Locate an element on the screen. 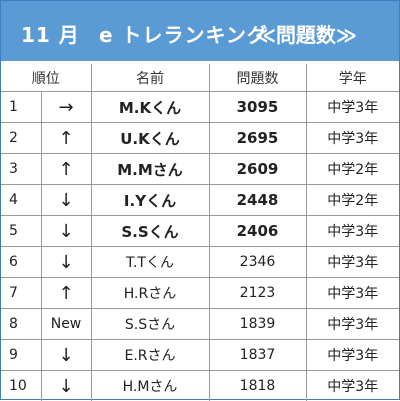 This screenshot has width=400, height=401. name-cell: T.Tくん is located at coordinates (150, 262).